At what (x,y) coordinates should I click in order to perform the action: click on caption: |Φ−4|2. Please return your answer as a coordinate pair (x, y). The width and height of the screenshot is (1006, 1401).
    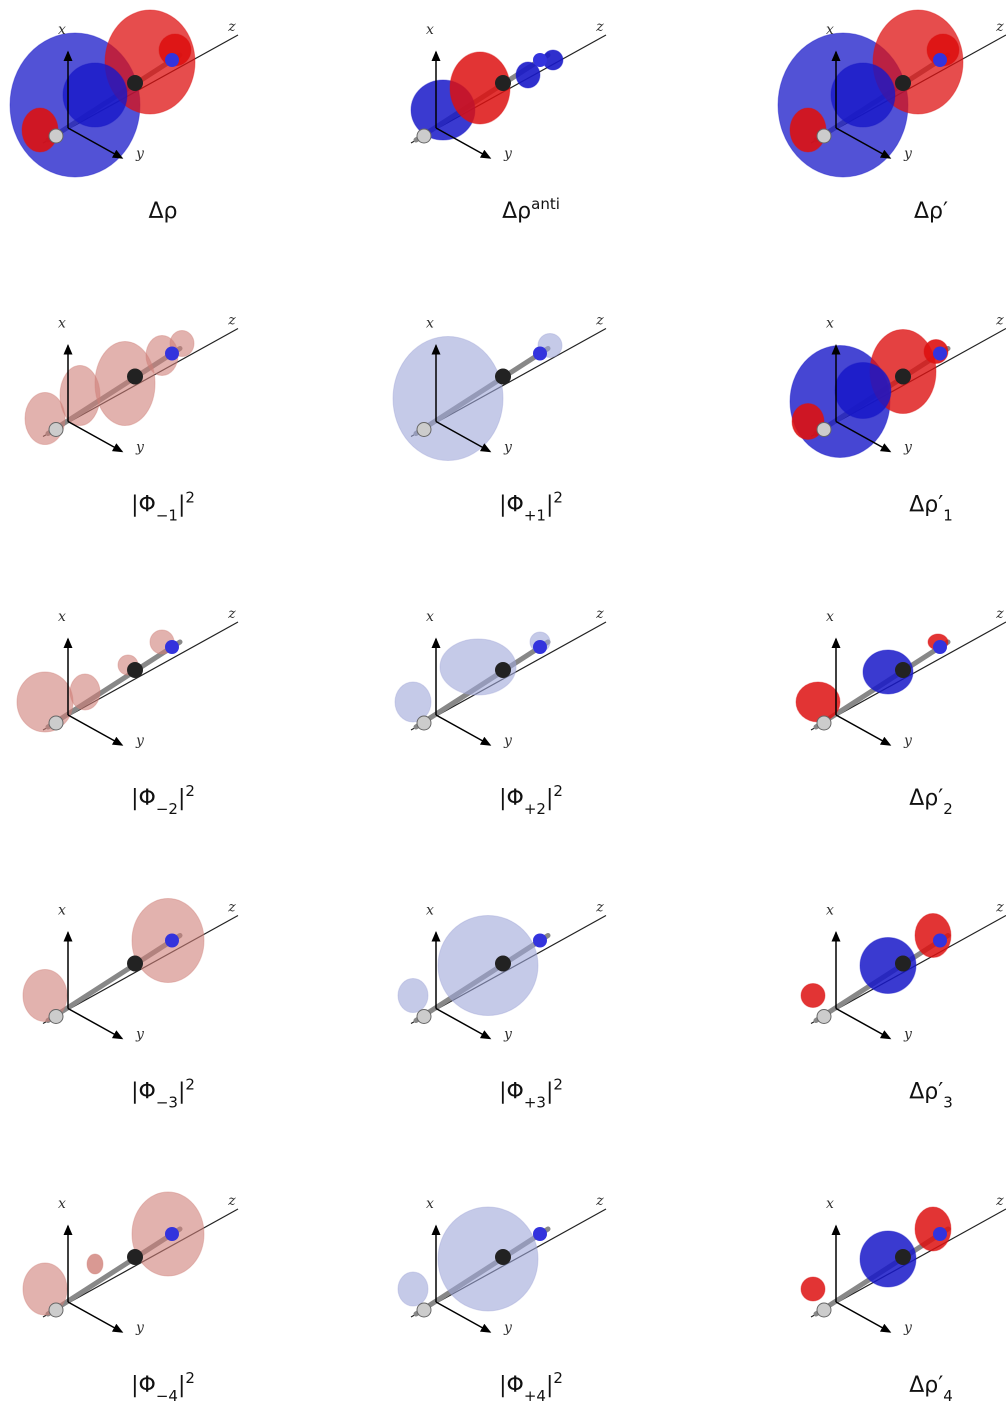
    Looking at the image, I should click on (163, 1385).